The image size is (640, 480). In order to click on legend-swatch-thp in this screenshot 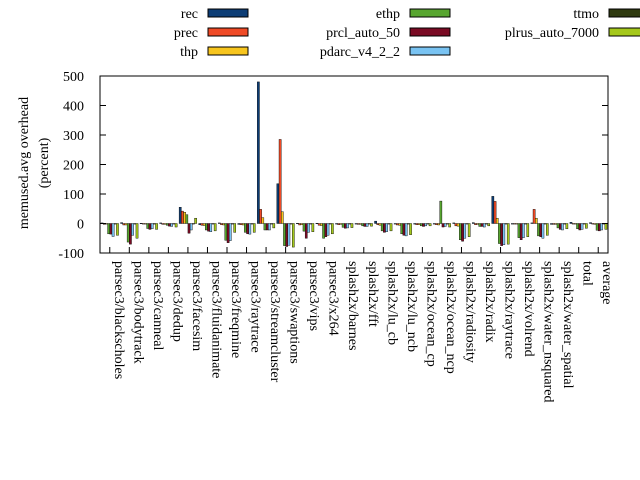, I will do `click(228, 51)`.